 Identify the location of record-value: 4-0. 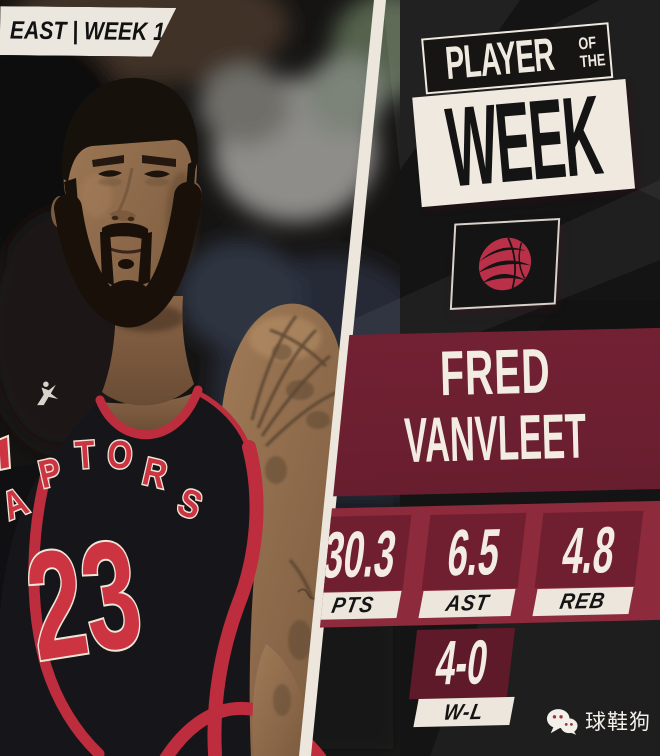
(462, 663).